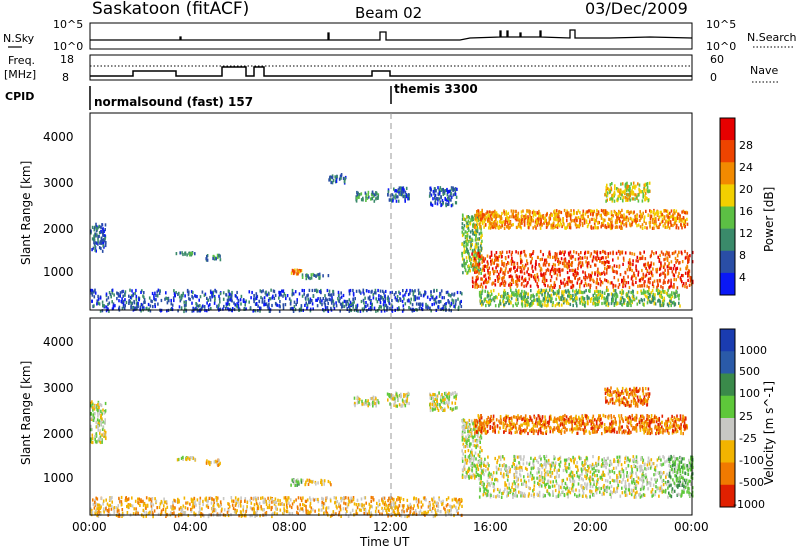  I want to click on cpid-mode-2: themis 3300, so click(436, 89).